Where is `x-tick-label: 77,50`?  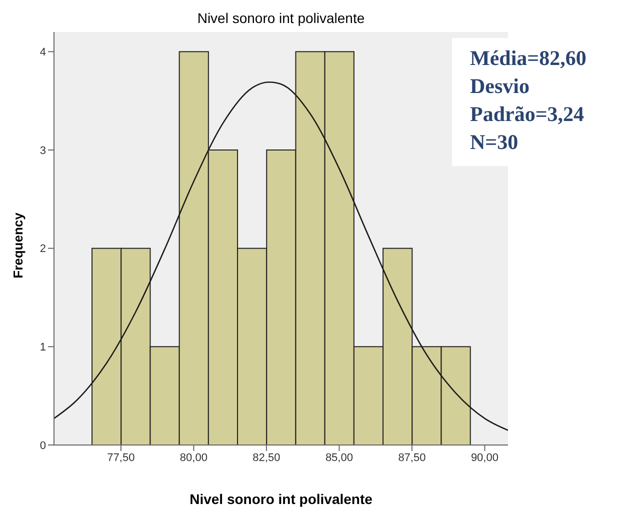 x-tick-label: 77,50 is located at coordinates (121, 458).